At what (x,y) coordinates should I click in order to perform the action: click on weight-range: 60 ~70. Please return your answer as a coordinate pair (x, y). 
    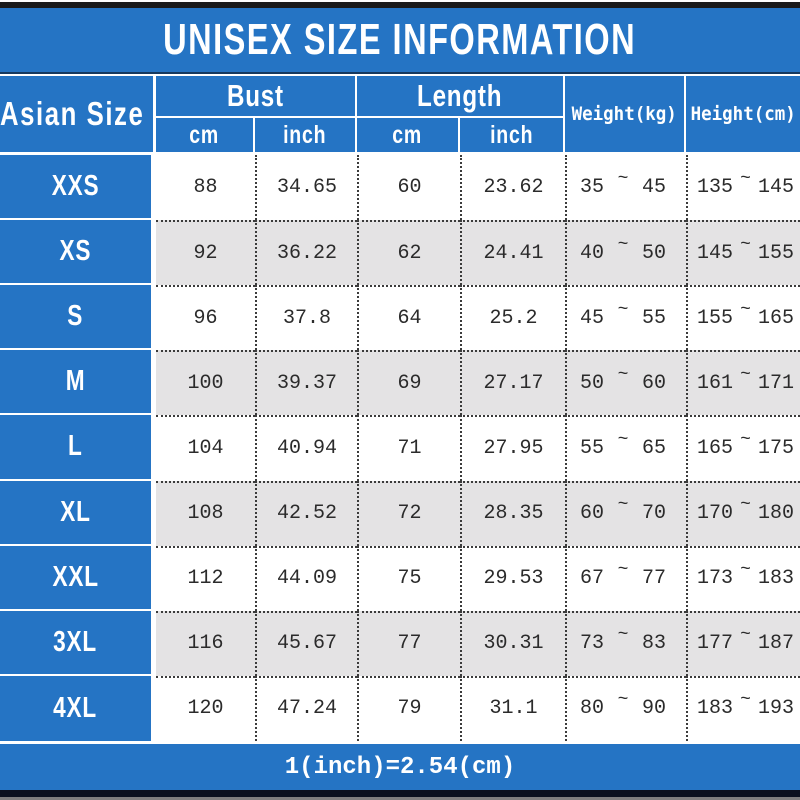
    Looking at the image, I should click on (625, 513).